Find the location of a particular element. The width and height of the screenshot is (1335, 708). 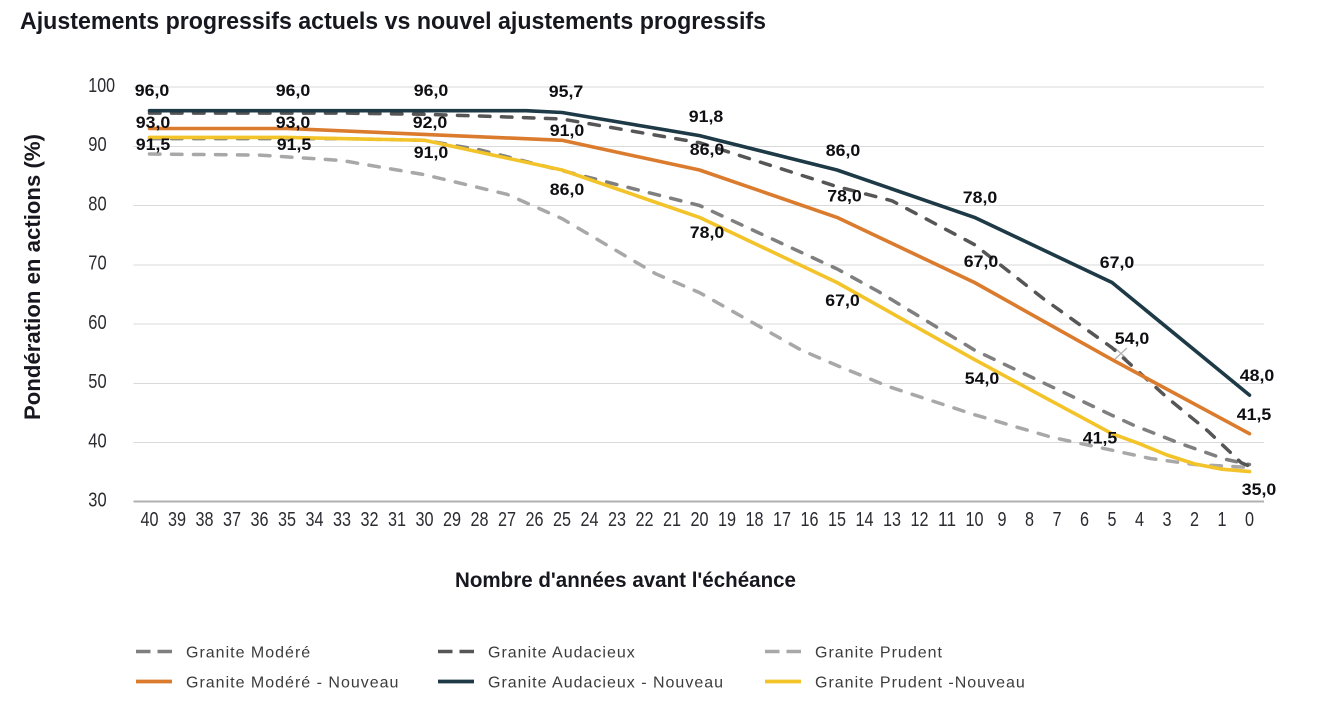

svg-text: 17 is located at coordinates (782, 520).